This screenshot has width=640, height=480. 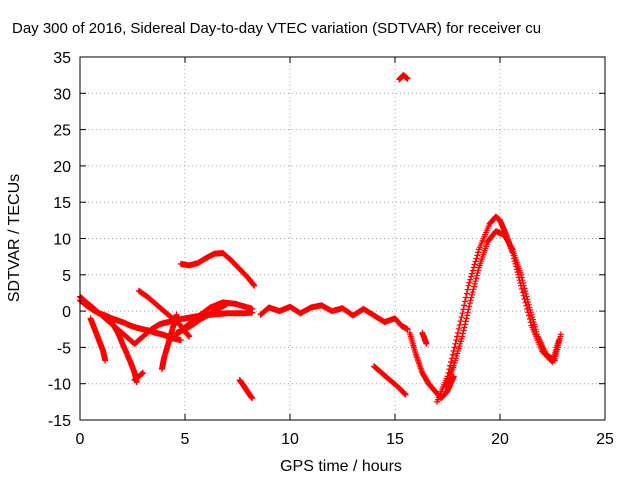 What do you see at coordinates (62, 167) in the screenshot?
I see `y-tick-label: 20` at bounding box center [62, 167].